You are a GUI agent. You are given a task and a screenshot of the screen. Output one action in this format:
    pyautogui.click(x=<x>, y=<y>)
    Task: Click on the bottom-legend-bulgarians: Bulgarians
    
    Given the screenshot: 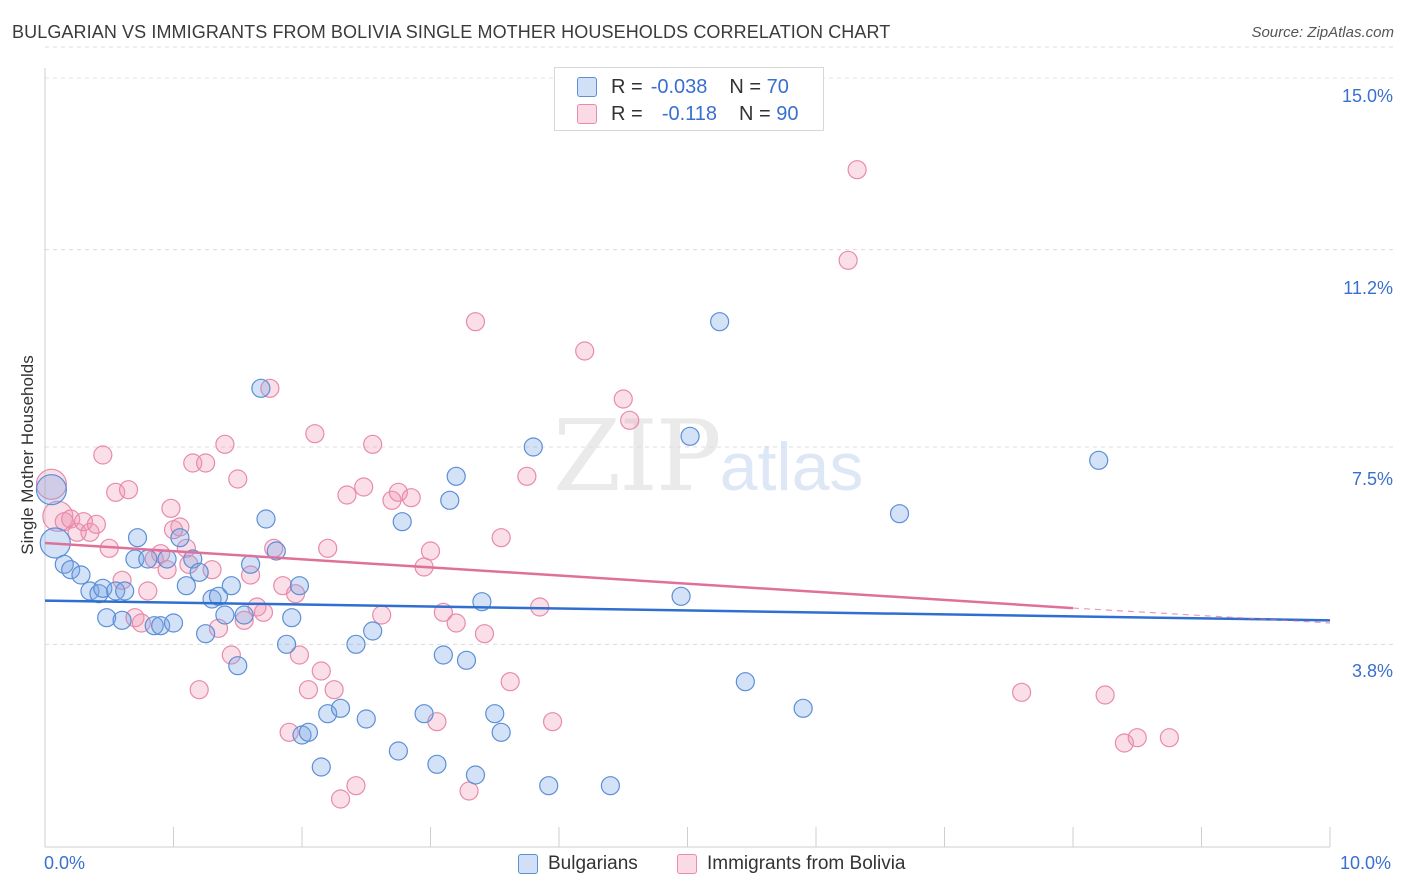 What is the action you would take?
    pyautogui.click(x=578, y=864)
    